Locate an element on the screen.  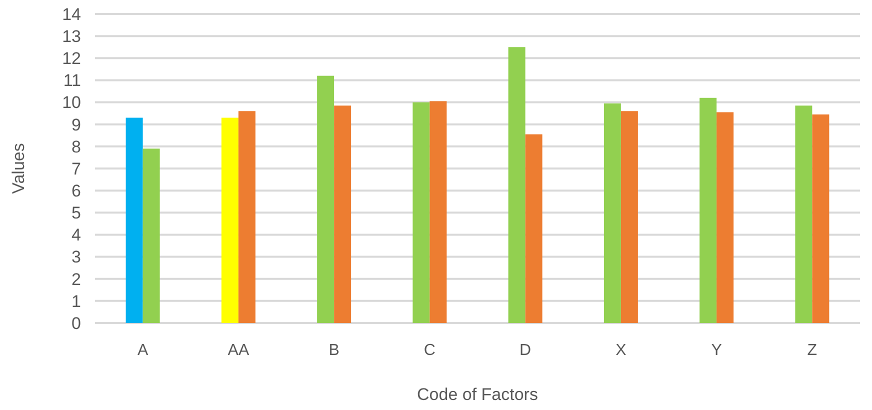
y-tick-label: 8 is located at coordinates (76, 146).